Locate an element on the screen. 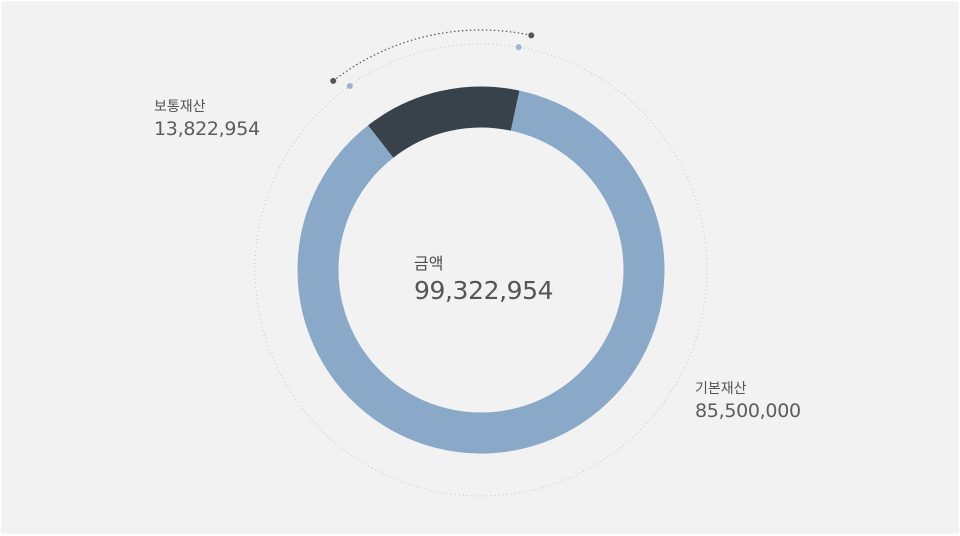 The width and height of the screenshot is (960, 536). slice-label-basic-assets: 기본재산 85,500,000 is located at coordinates (748, 402).